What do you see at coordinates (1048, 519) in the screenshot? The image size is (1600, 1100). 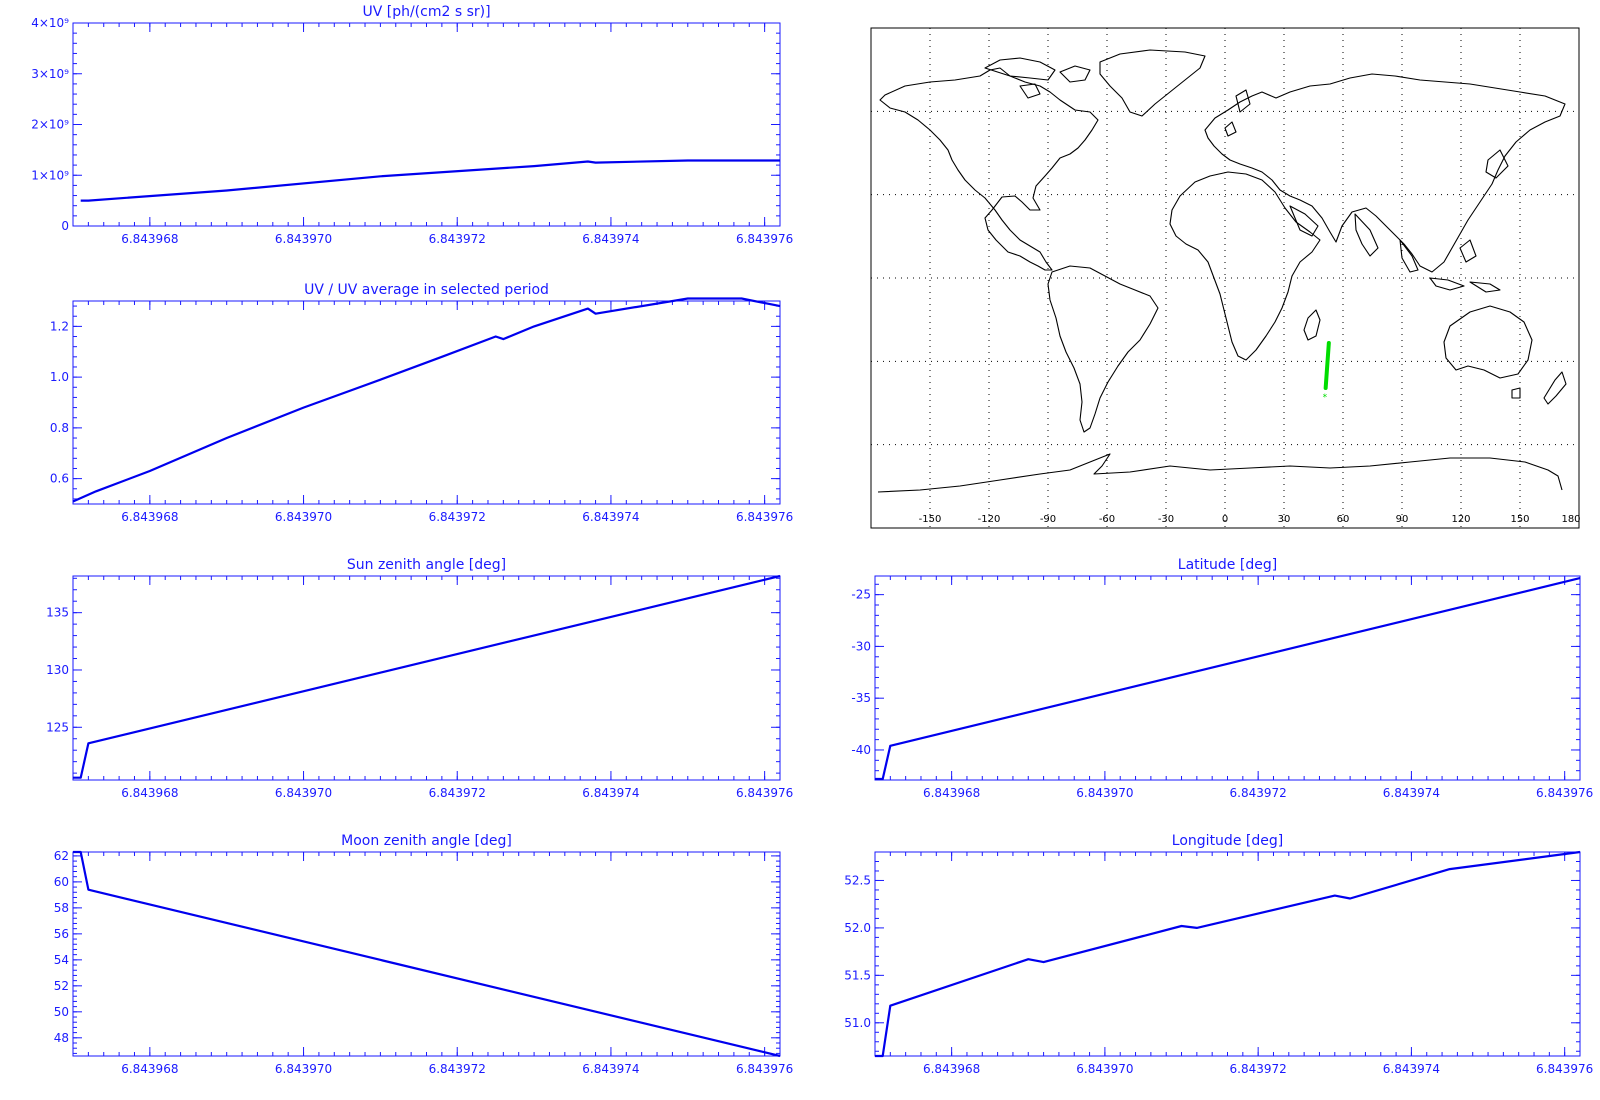 I see `longitude-label: -90` at bounding box center [1048, 519].